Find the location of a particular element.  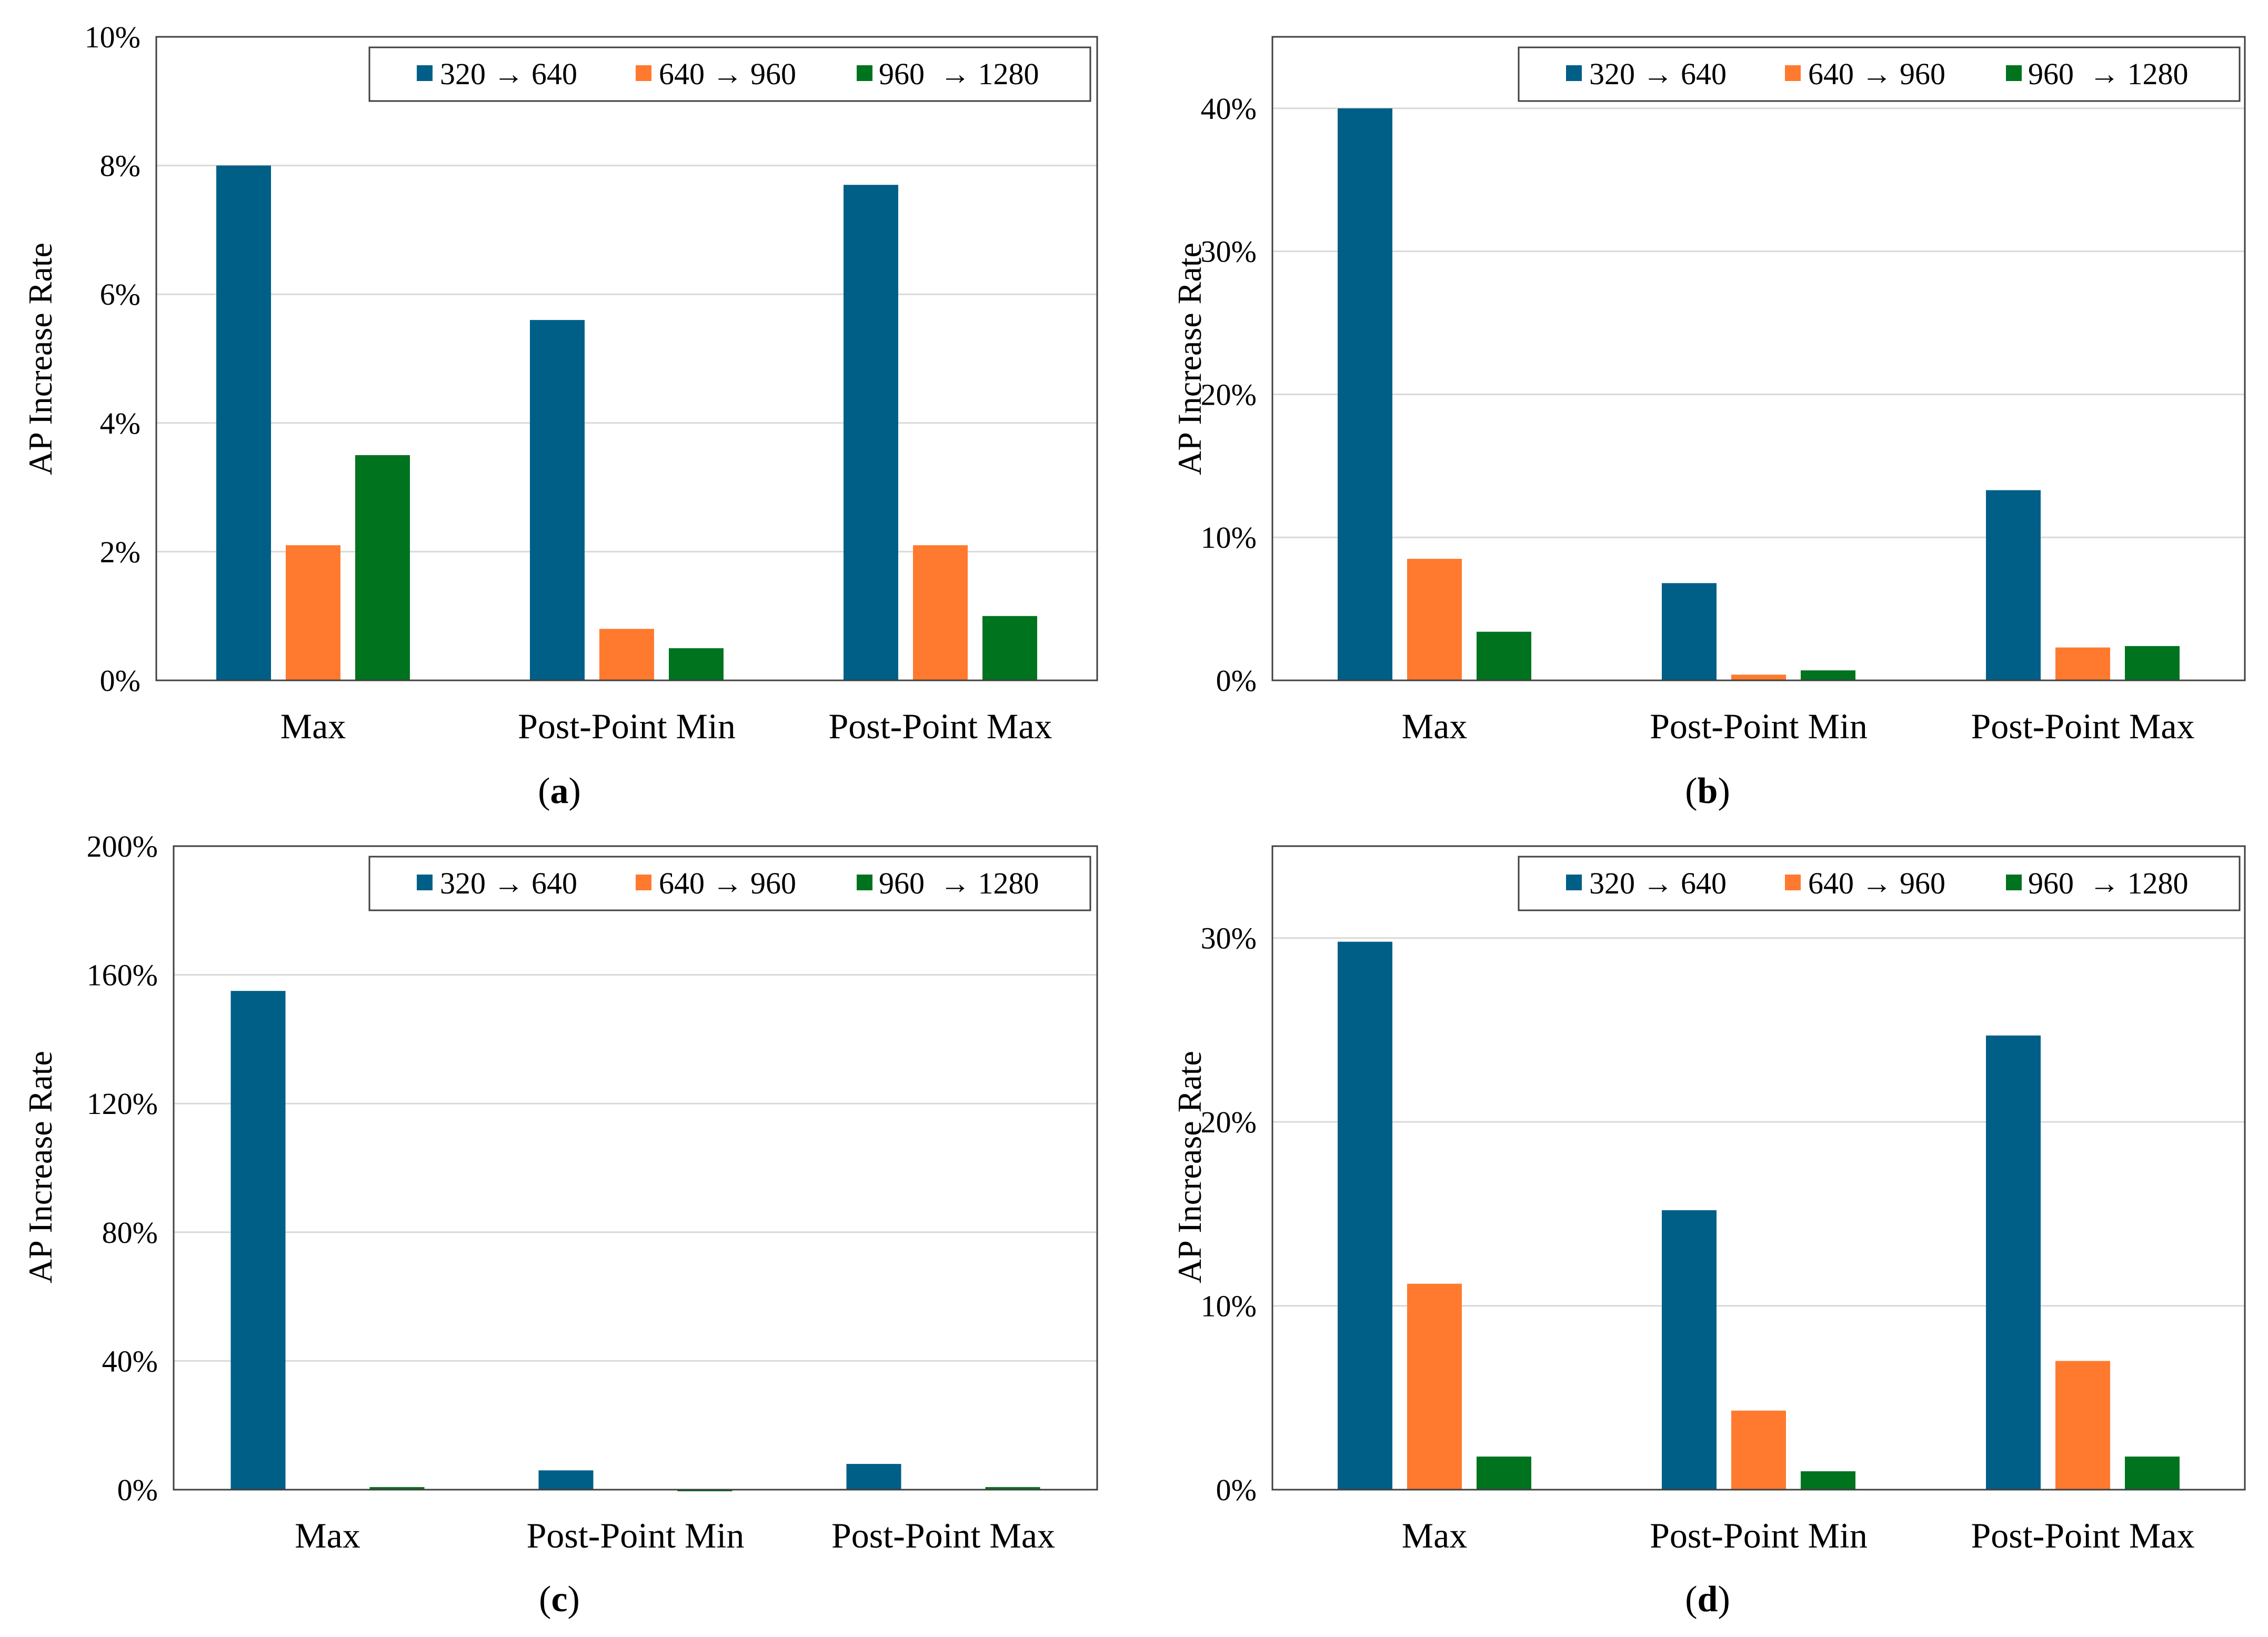

y-tick-label: 8% is located at coordinates (120, 166).